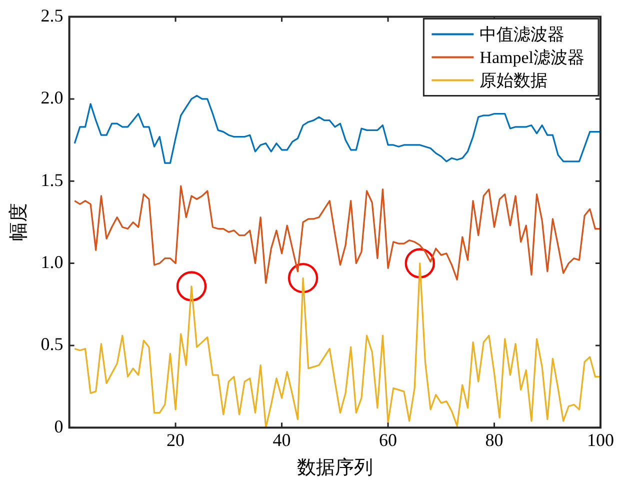  Describe the element at coordinates (388, 440) in the screenshot. I see `x-tick-label: 60` at that location.